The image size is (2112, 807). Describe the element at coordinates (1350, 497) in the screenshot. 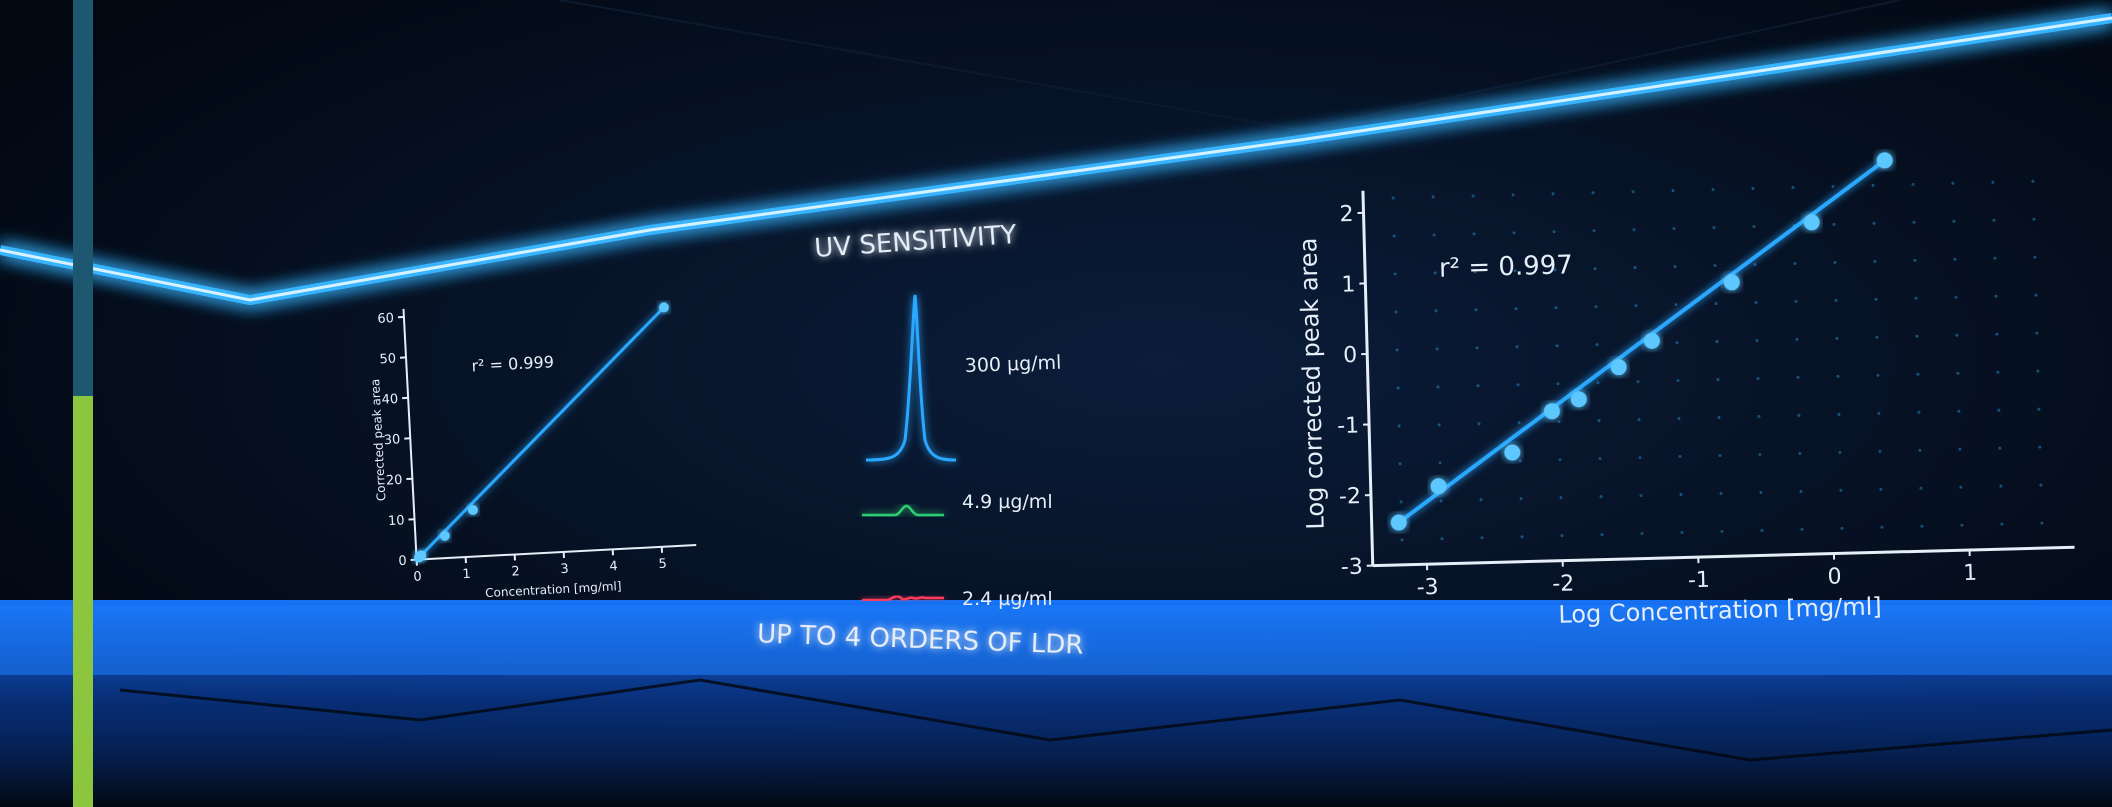

I see `y-tick-label: -2` at that location.